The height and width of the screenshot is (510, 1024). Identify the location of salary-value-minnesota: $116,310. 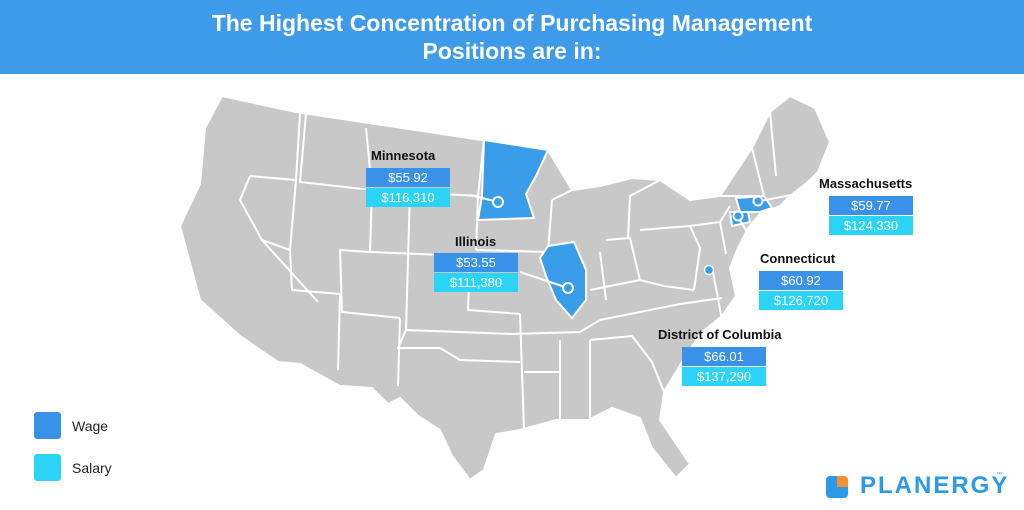
(408, 197).